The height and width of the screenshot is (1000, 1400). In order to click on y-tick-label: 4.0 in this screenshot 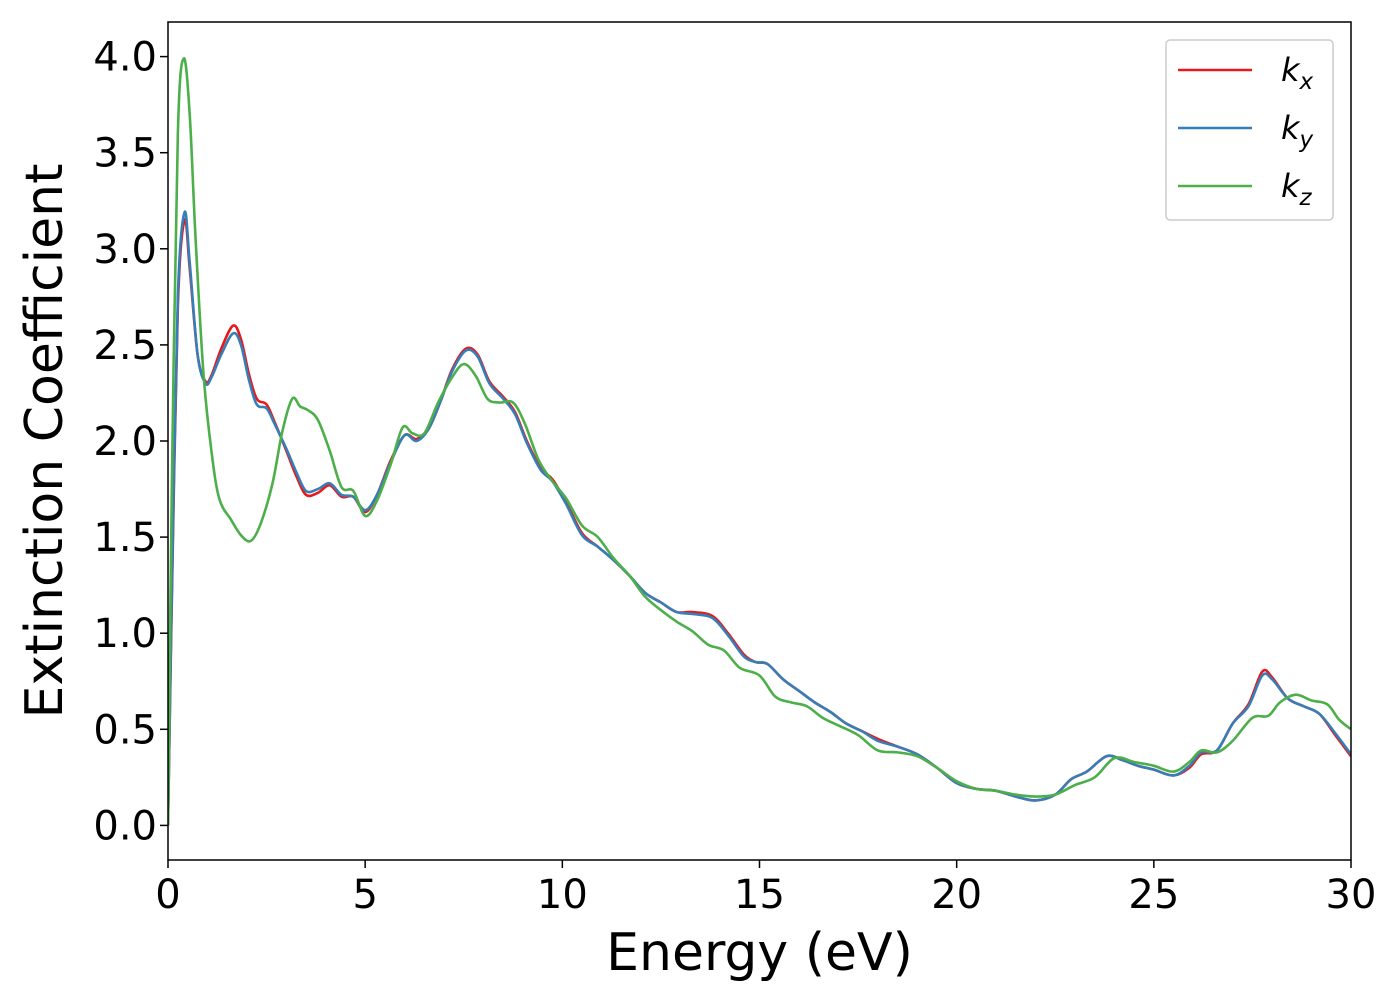, I will do `click(125, 58)`.